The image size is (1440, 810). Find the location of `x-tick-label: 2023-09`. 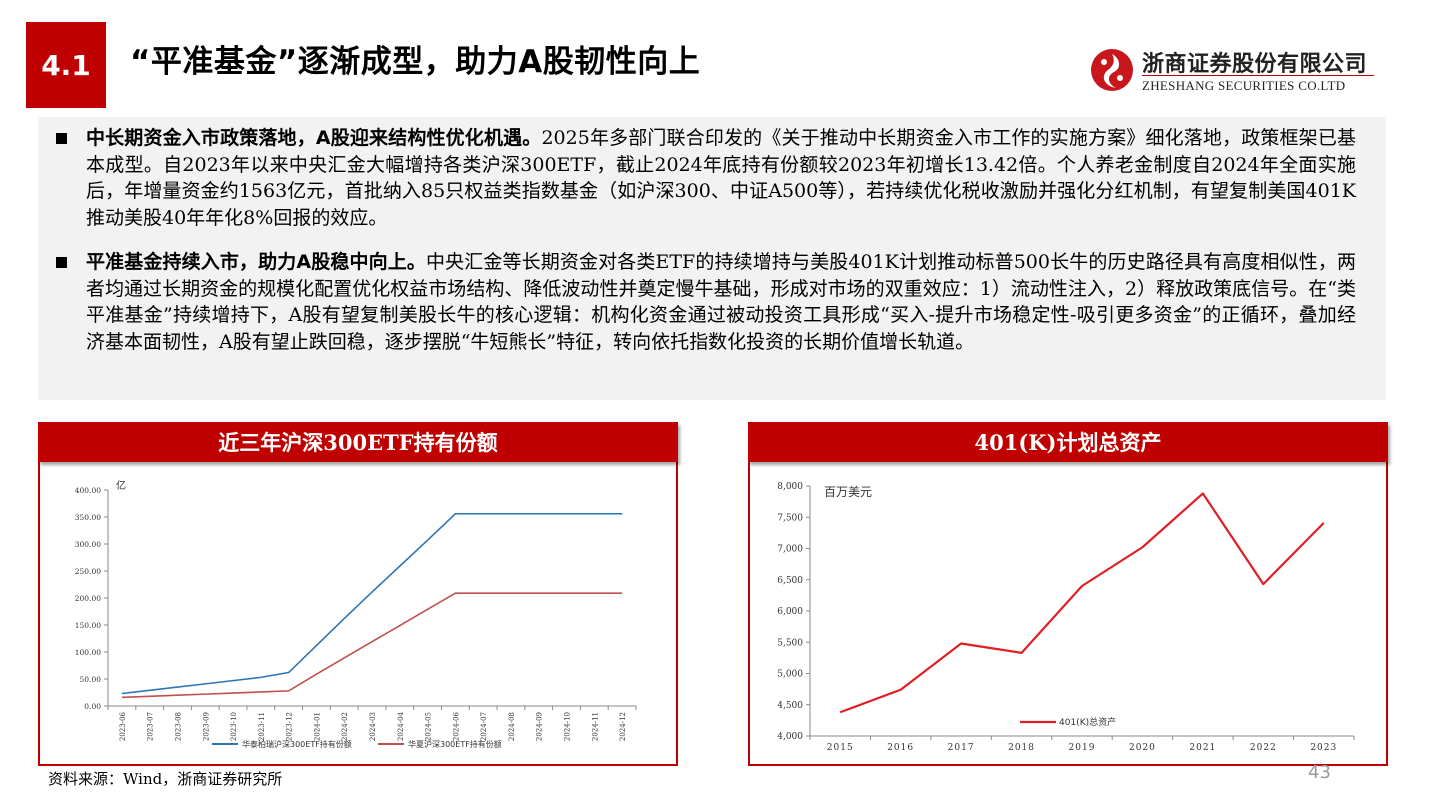

x-tick-label: 2023-09 is located at coordinates (206, 726).